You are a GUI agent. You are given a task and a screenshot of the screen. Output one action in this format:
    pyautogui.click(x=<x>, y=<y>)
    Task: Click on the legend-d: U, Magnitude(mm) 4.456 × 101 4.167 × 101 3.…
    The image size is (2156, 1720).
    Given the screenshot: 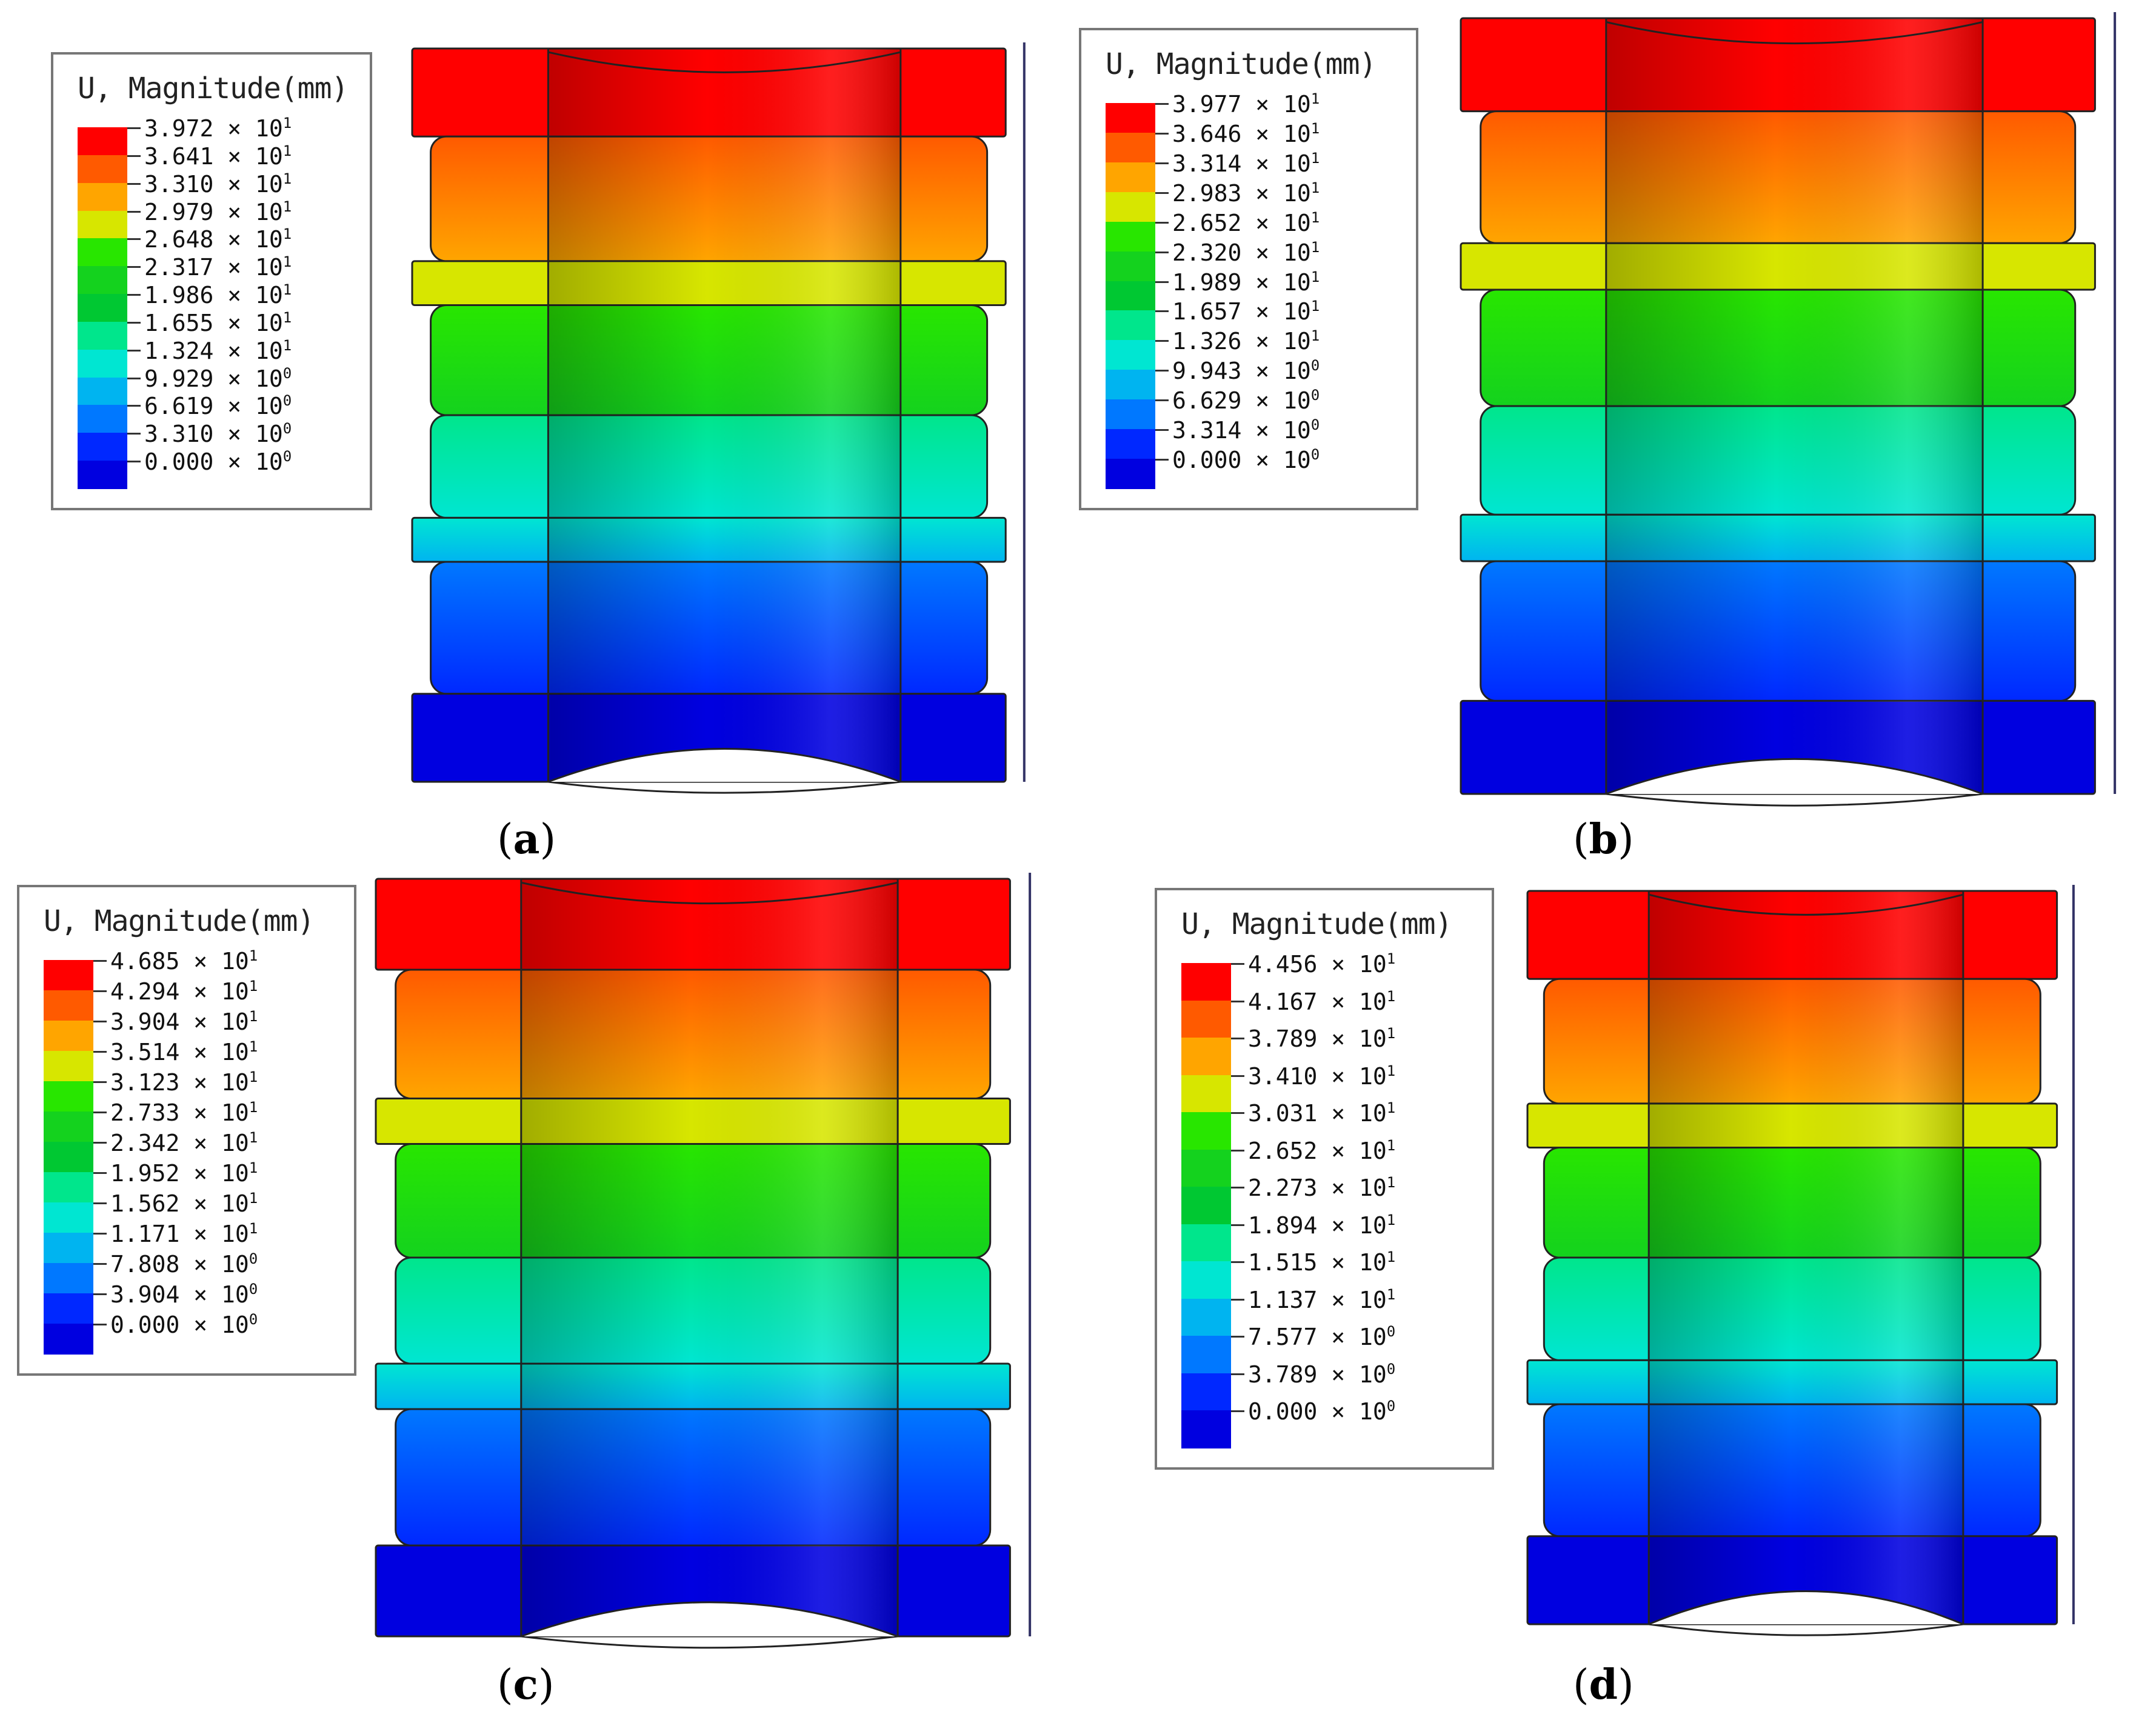 What is the action you would take?
    pyautogui.click(x=1325, y=1179)
    